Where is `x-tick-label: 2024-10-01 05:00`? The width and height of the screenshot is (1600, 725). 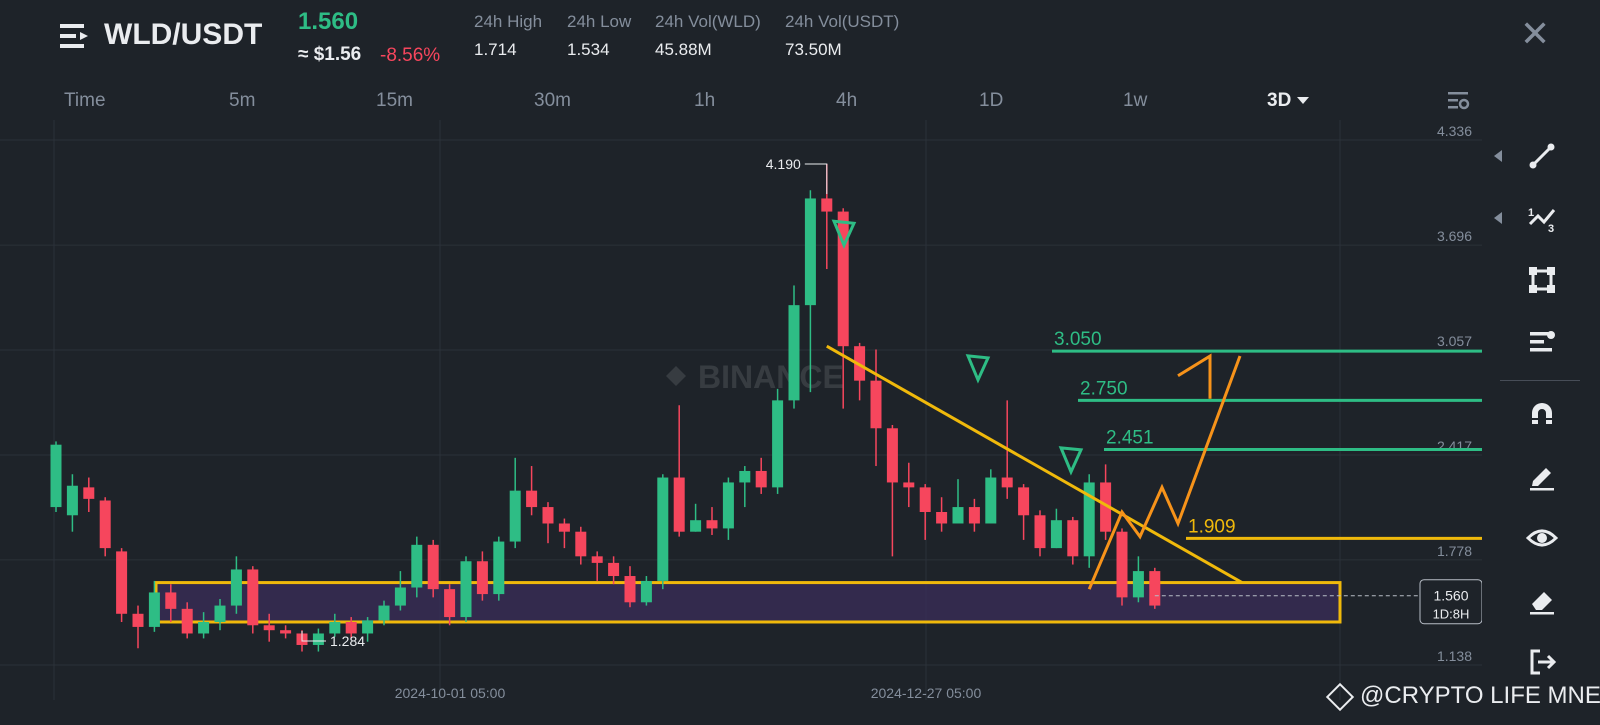 x-tick-label: 2024-10-01 05:00 is located at coordinates (450, 693).